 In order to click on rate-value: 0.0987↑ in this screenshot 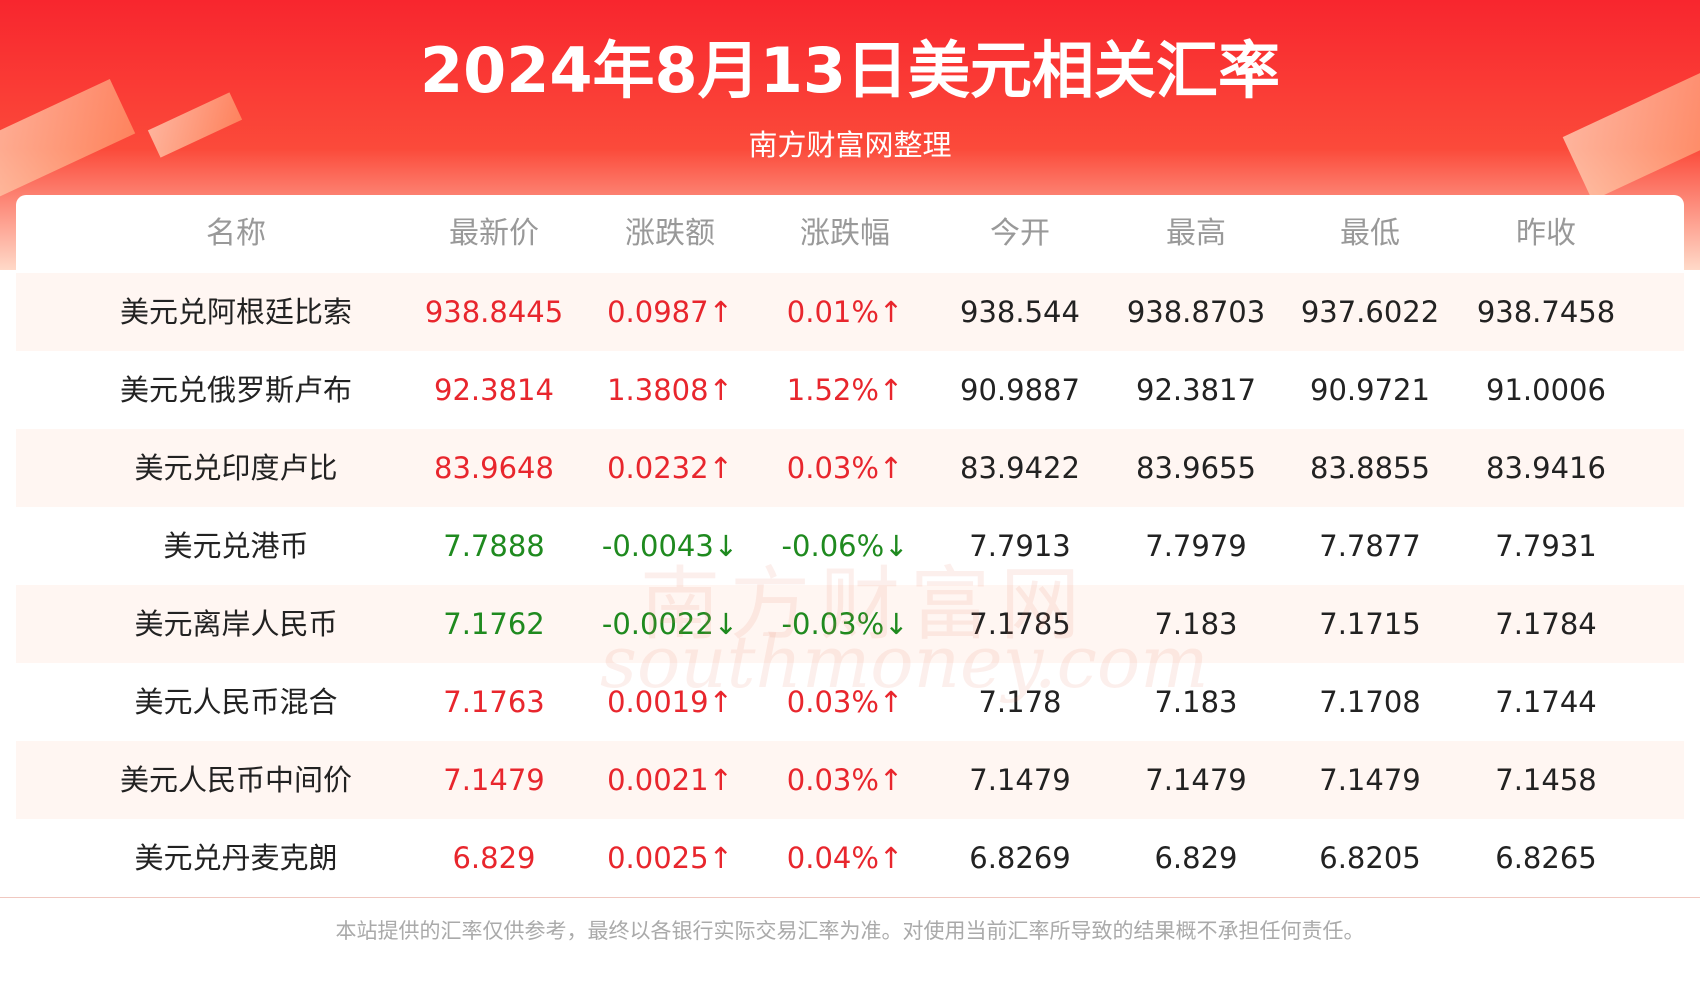, I will do `click(670, 312)`.